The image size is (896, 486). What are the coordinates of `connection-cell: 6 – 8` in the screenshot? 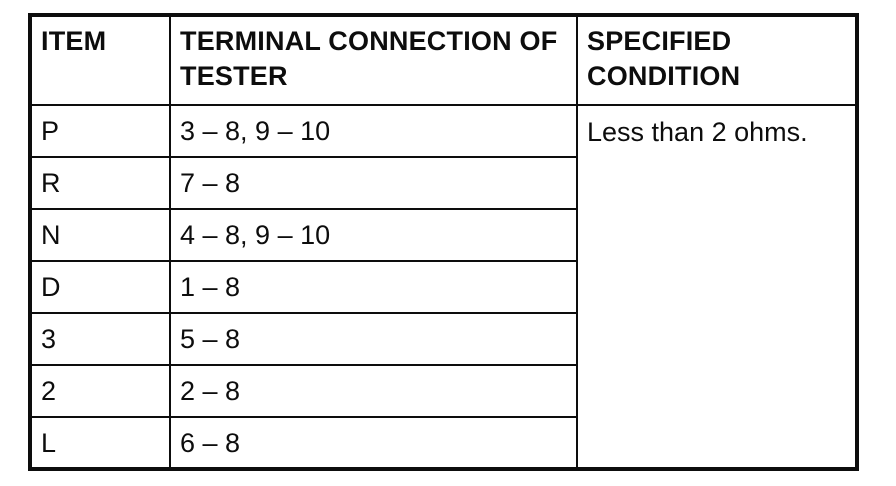 It's located at (373, 443).